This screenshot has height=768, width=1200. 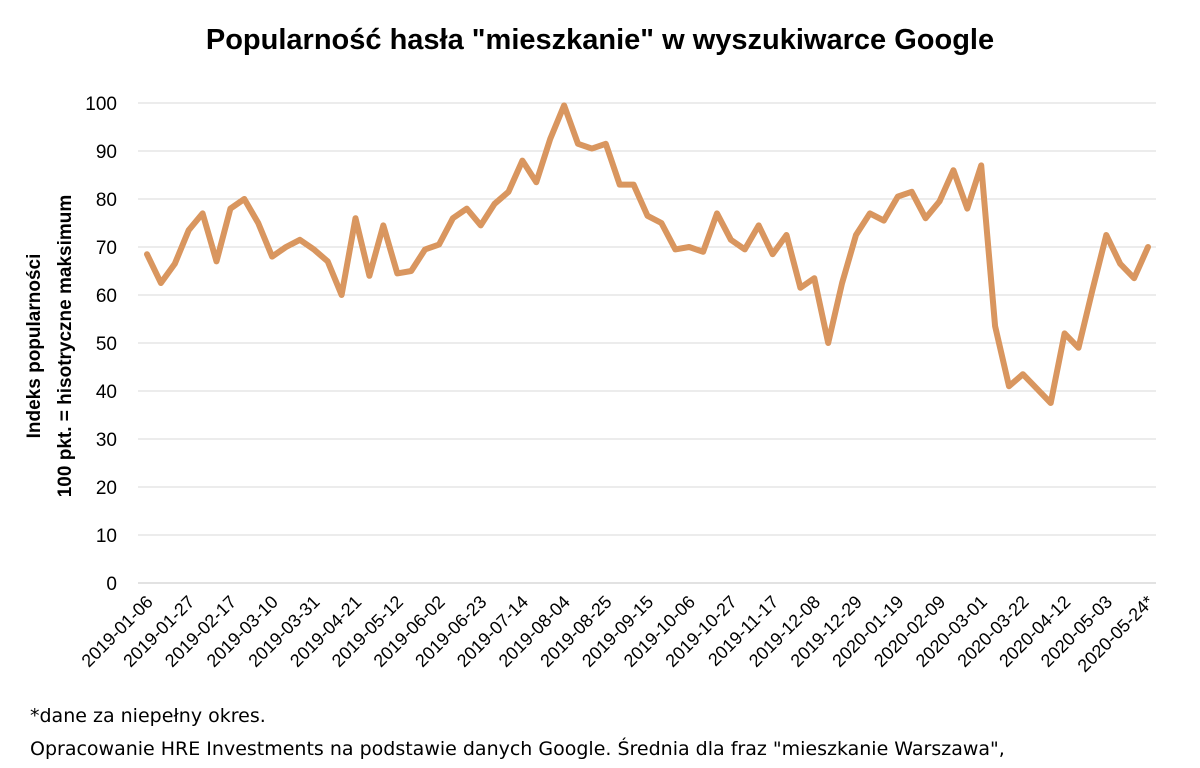 What do you see at coordinates (65, 346) in the screenshot?
I see `y-axis-label-line-2: 100 pkt. = hisotryczne maksimum` at bounding box center [65, 346].